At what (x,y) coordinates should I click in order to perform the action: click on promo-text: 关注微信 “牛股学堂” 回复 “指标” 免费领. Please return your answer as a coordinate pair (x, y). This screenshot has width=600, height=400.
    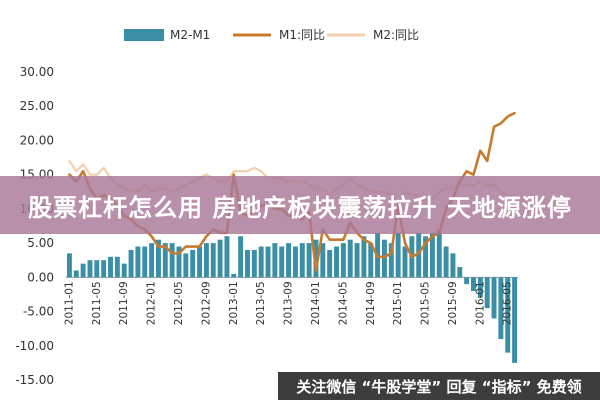
    Looking at the image, I should click on (439, 386).